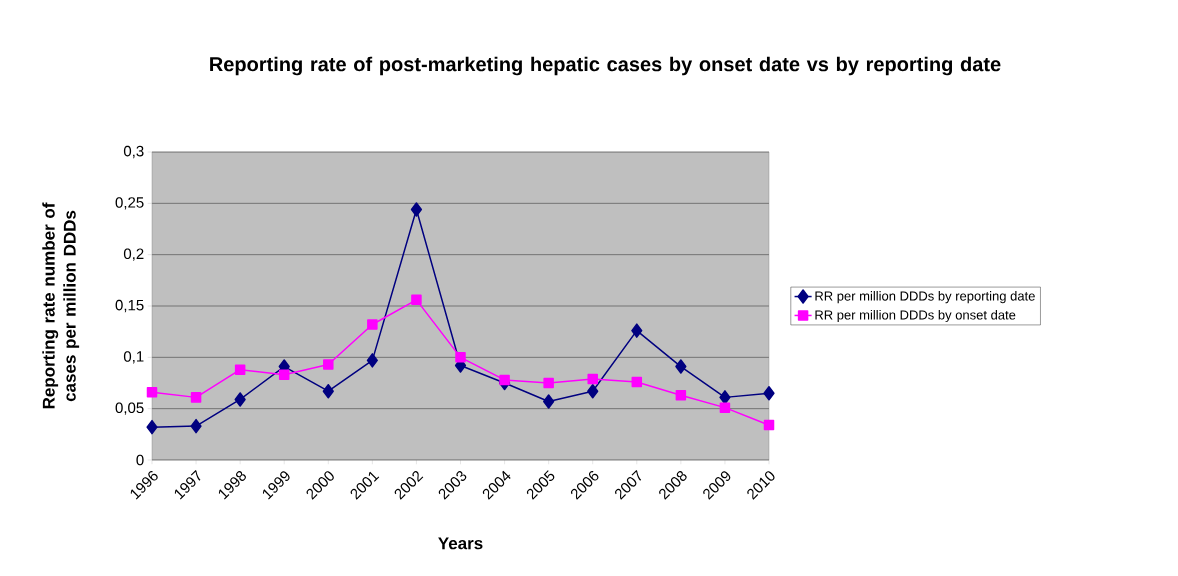 This screenshot has height=576, width=1178. Describe the element at coordinates (605, 66) in the screenshot. I see `chart-title: Reporting rate of post-marketing hepatic cases by onset date vs by reporting date` at that location.